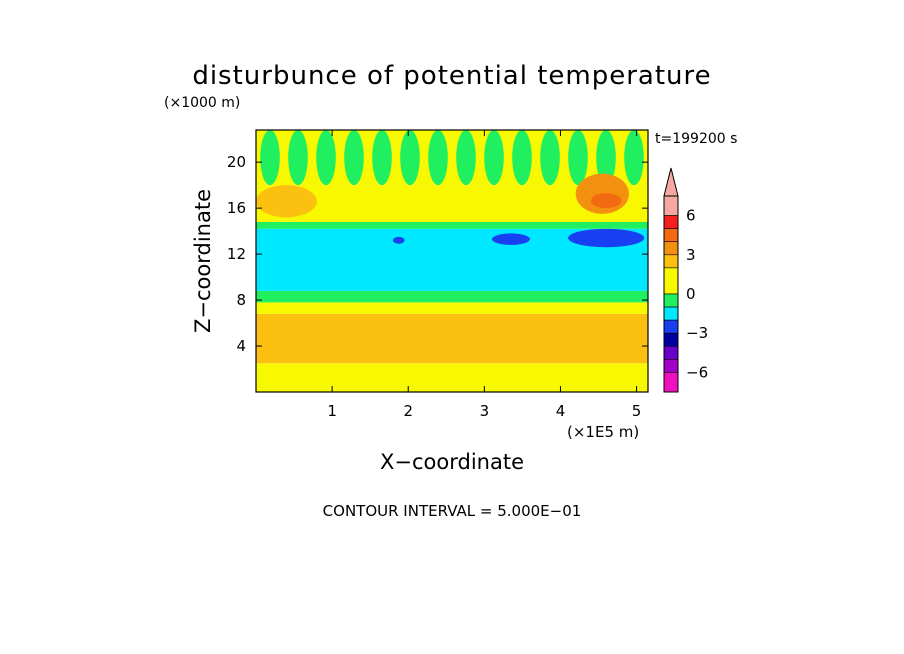 The height and width of the screenshot is (654, 904). Describe the element at coordinates (241, 300) in the screenshot. I see `y-tick-label-1: 8` at that location.